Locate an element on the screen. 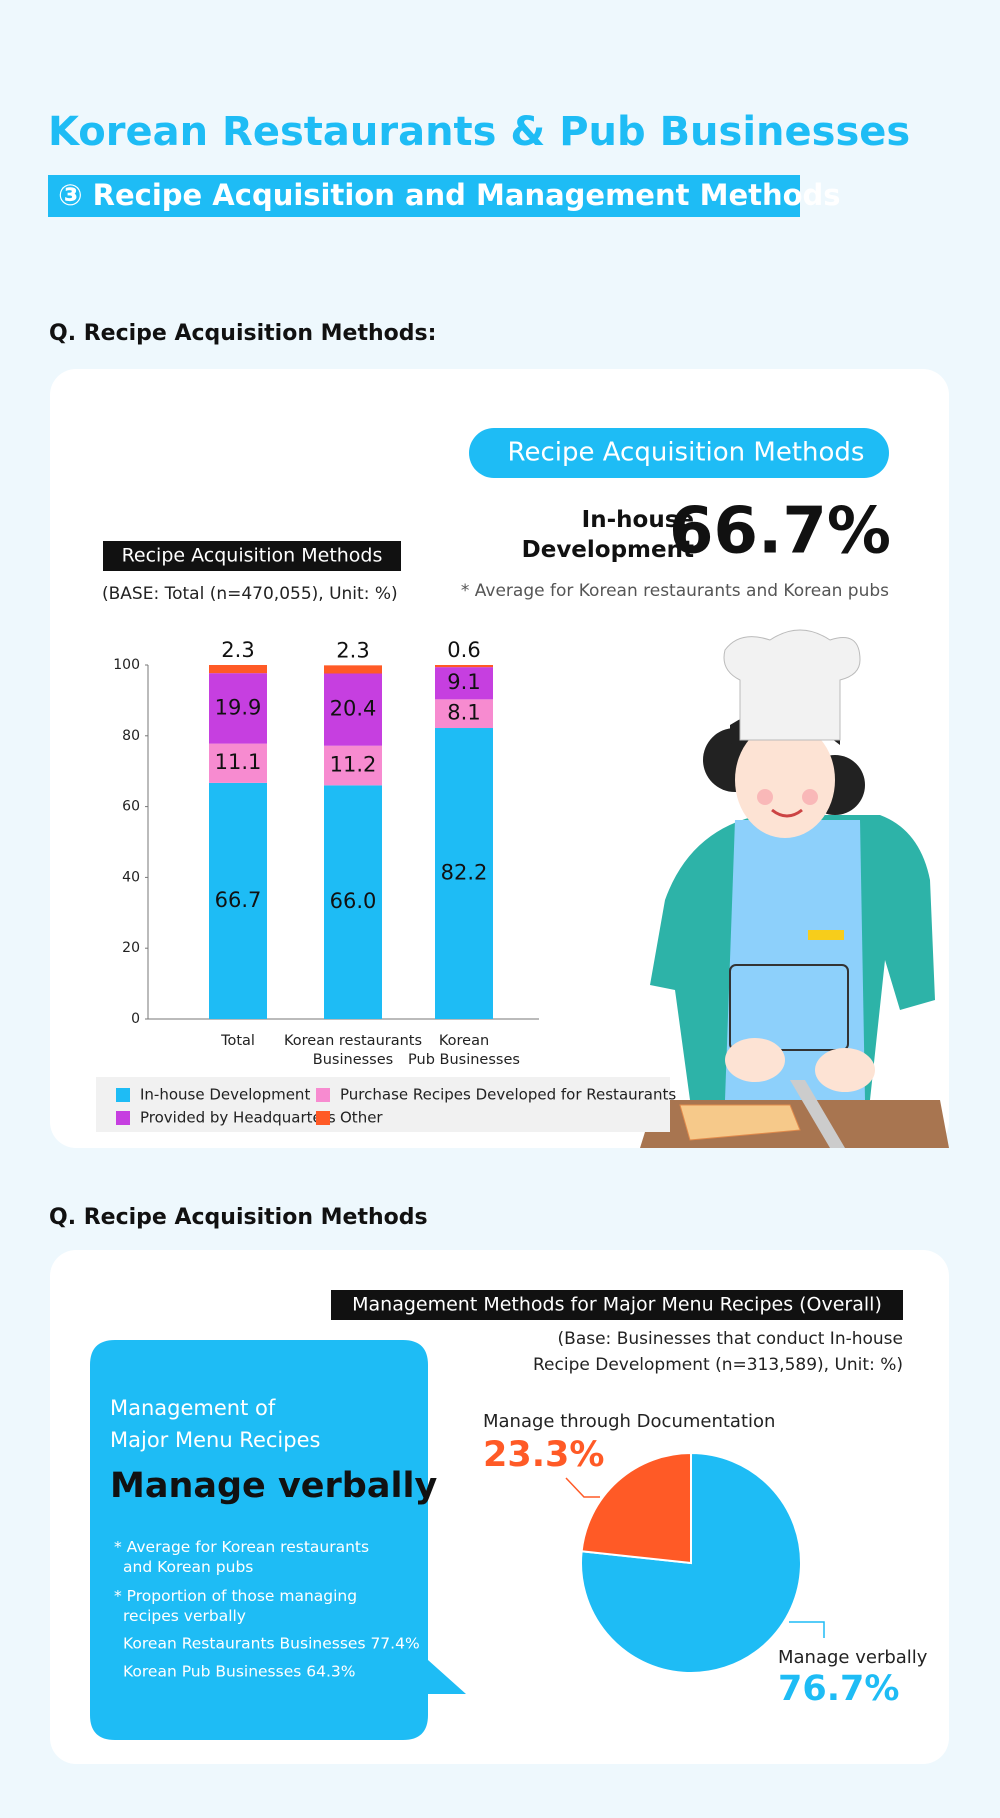 This screenshot has width=1000, height=1818. data-label: 8.1 is located at coordinates (463, 713).